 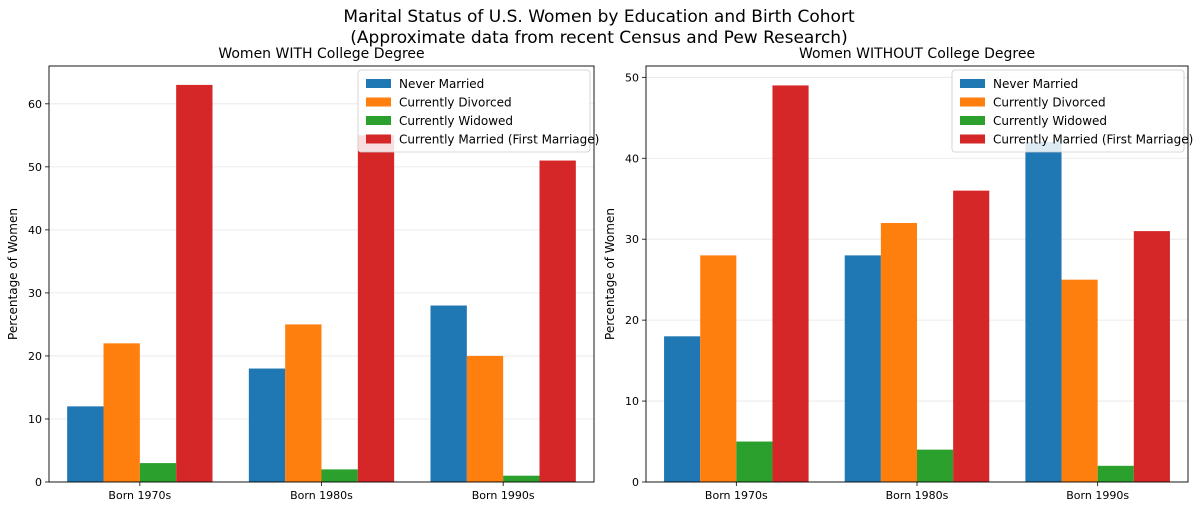 What do you see at coordinates (321, 54) in the screenshot?
I see `subplot-title: Women WITH College Degree` at bounding box center [321, 54].